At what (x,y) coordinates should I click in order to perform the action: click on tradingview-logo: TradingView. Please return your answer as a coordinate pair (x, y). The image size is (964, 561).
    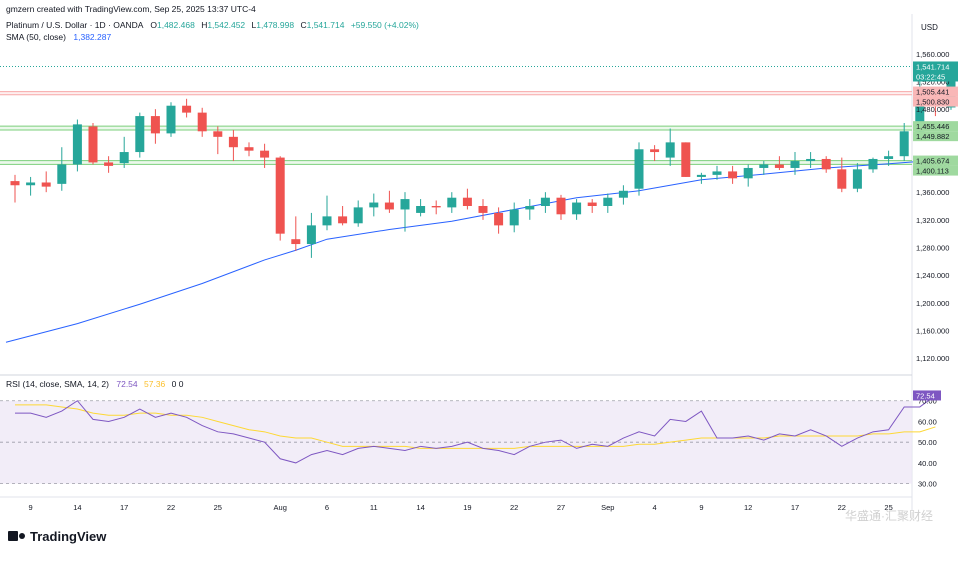
    Looking at the image, I should click on (57, 536).